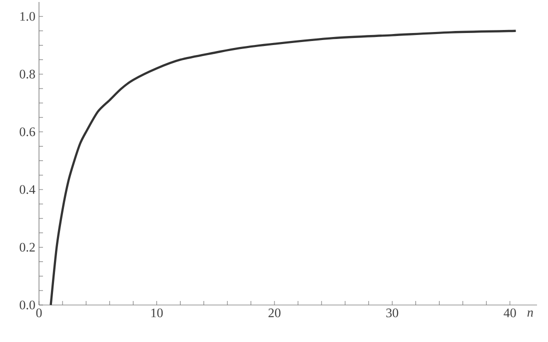 This screenshot has width=548, height=342. I want to click on x-axis-title: n, so click(530, 313).